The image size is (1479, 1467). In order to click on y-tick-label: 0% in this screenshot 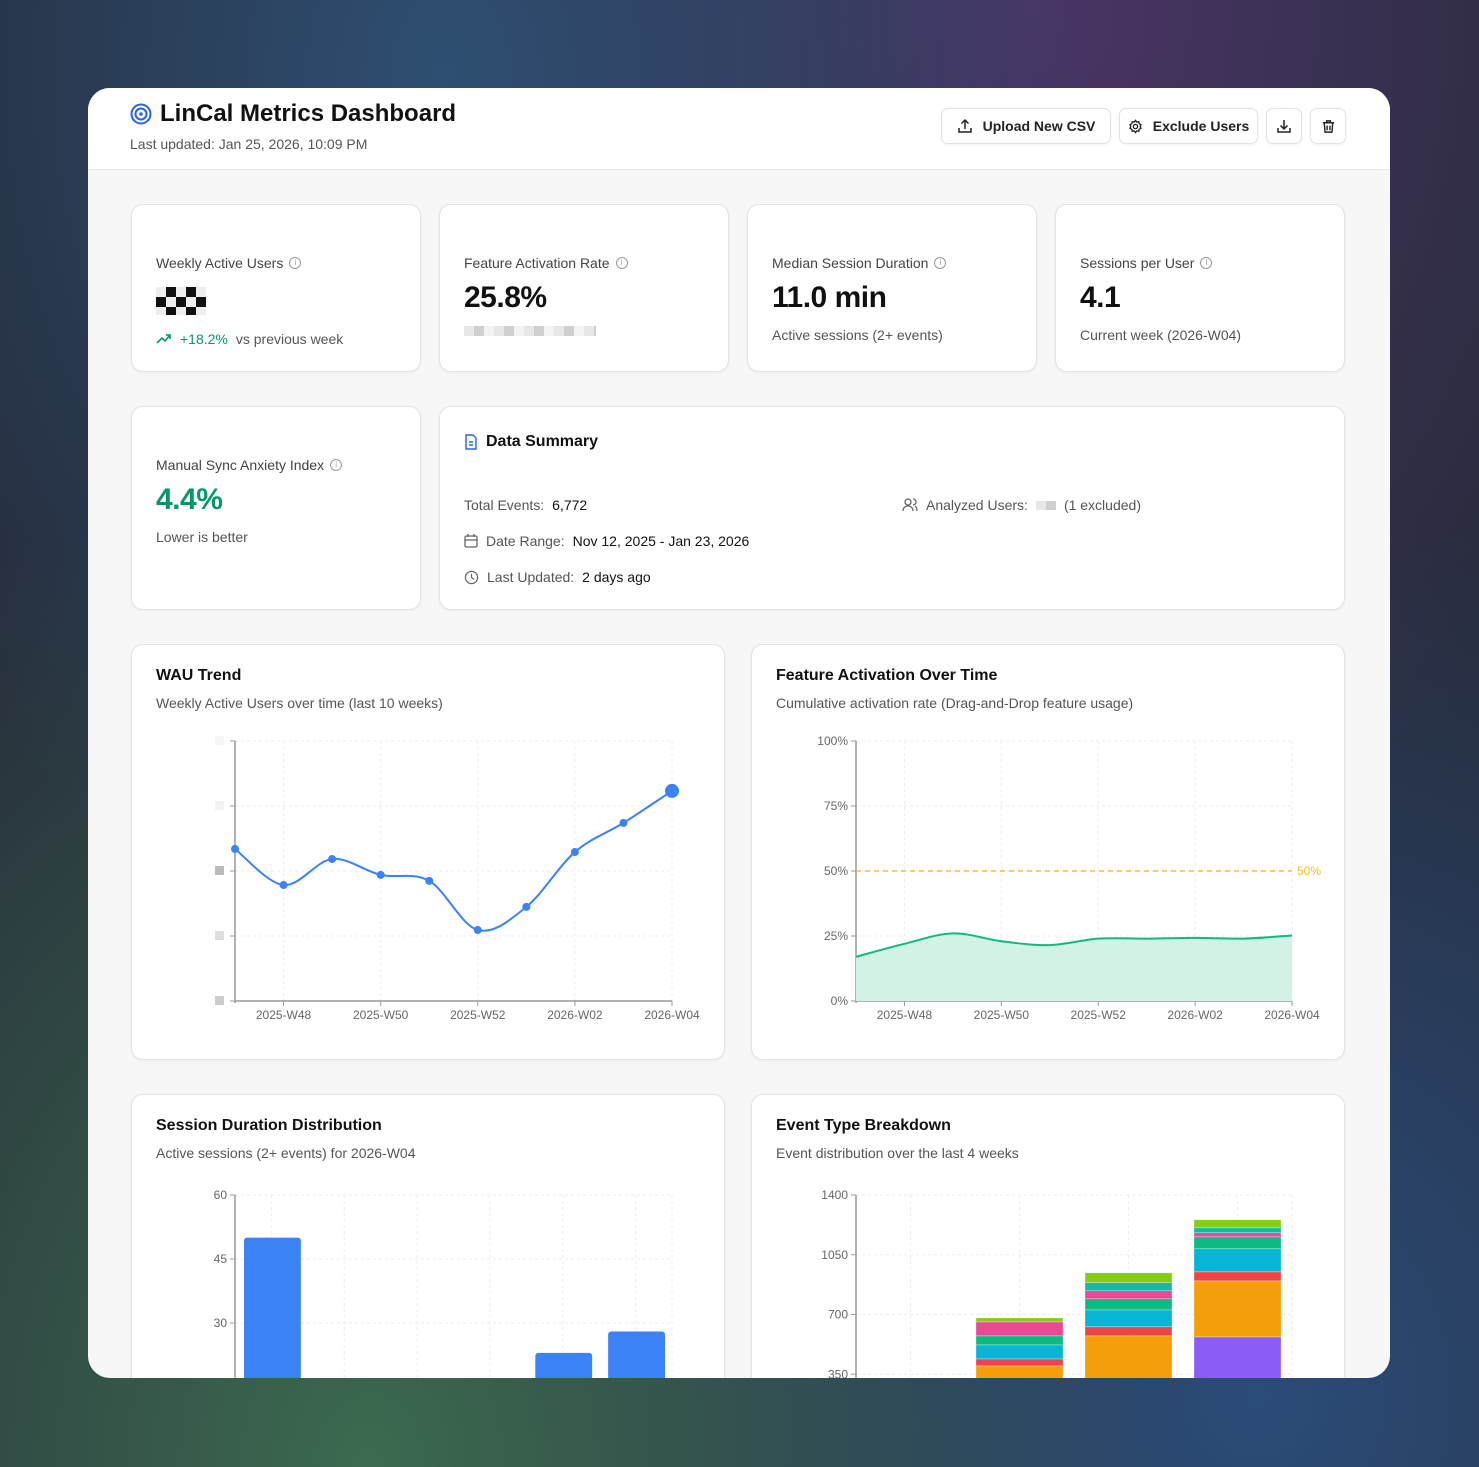, I will do `click(840, 1001)`.